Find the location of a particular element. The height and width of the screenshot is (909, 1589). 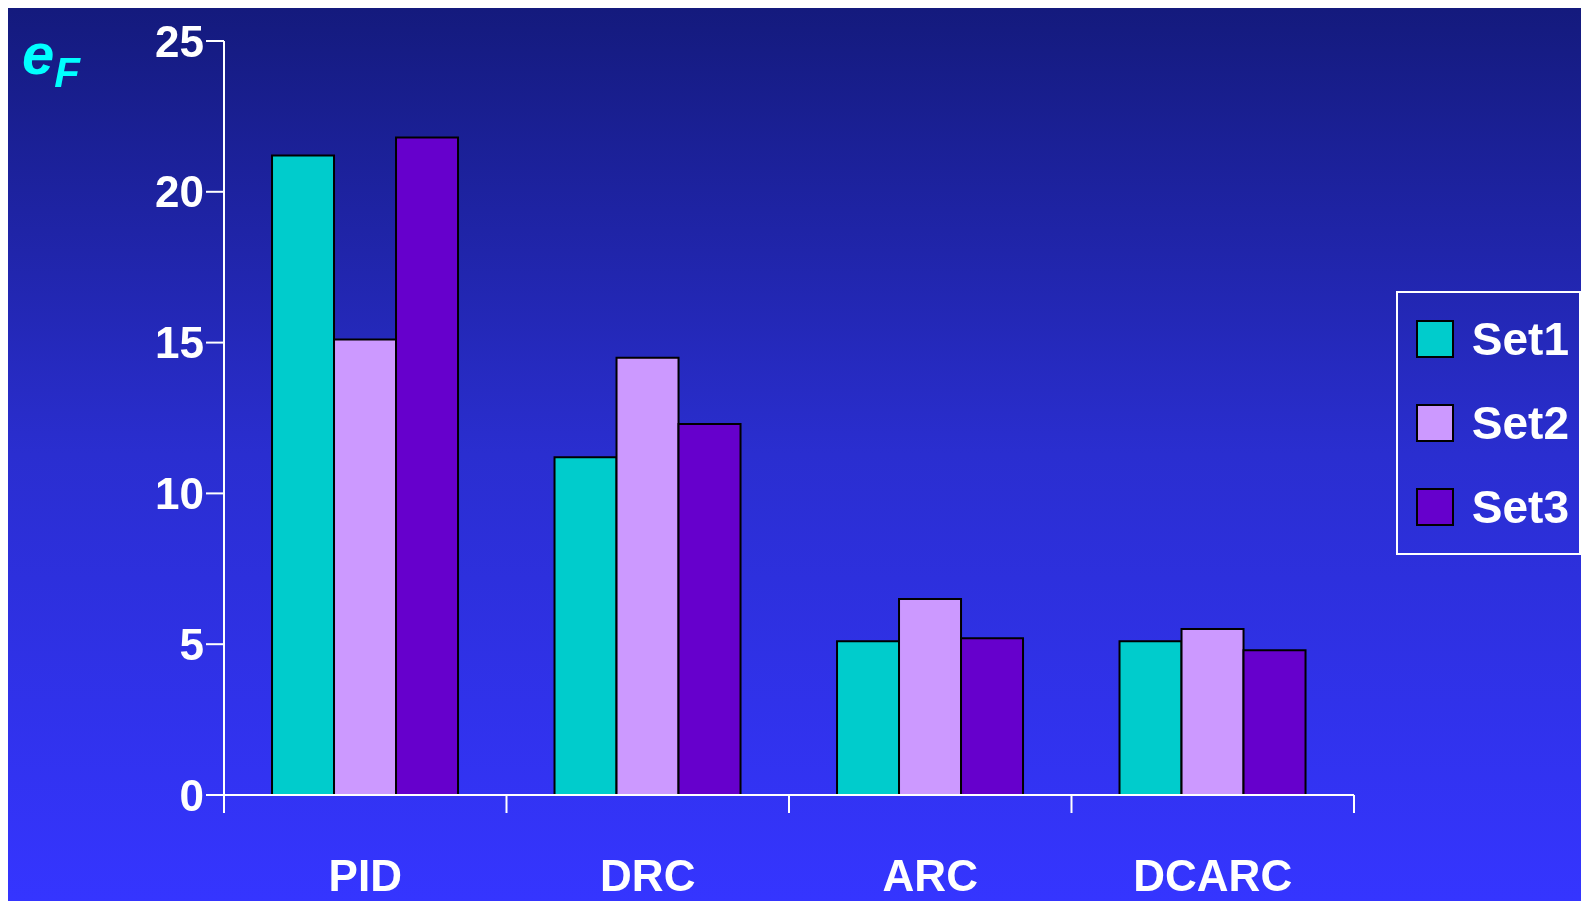

legend-label: Set2 is located at coordinates (1520, 423).